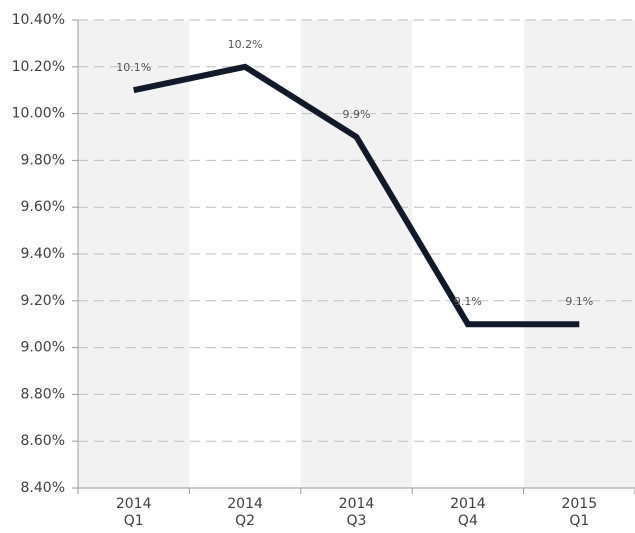 The height and width of the screenshot is (533, 635). Describe the element at coordinates (43, 441) in the screenshot. I see `y-tick-label: 8.60%` at that location.